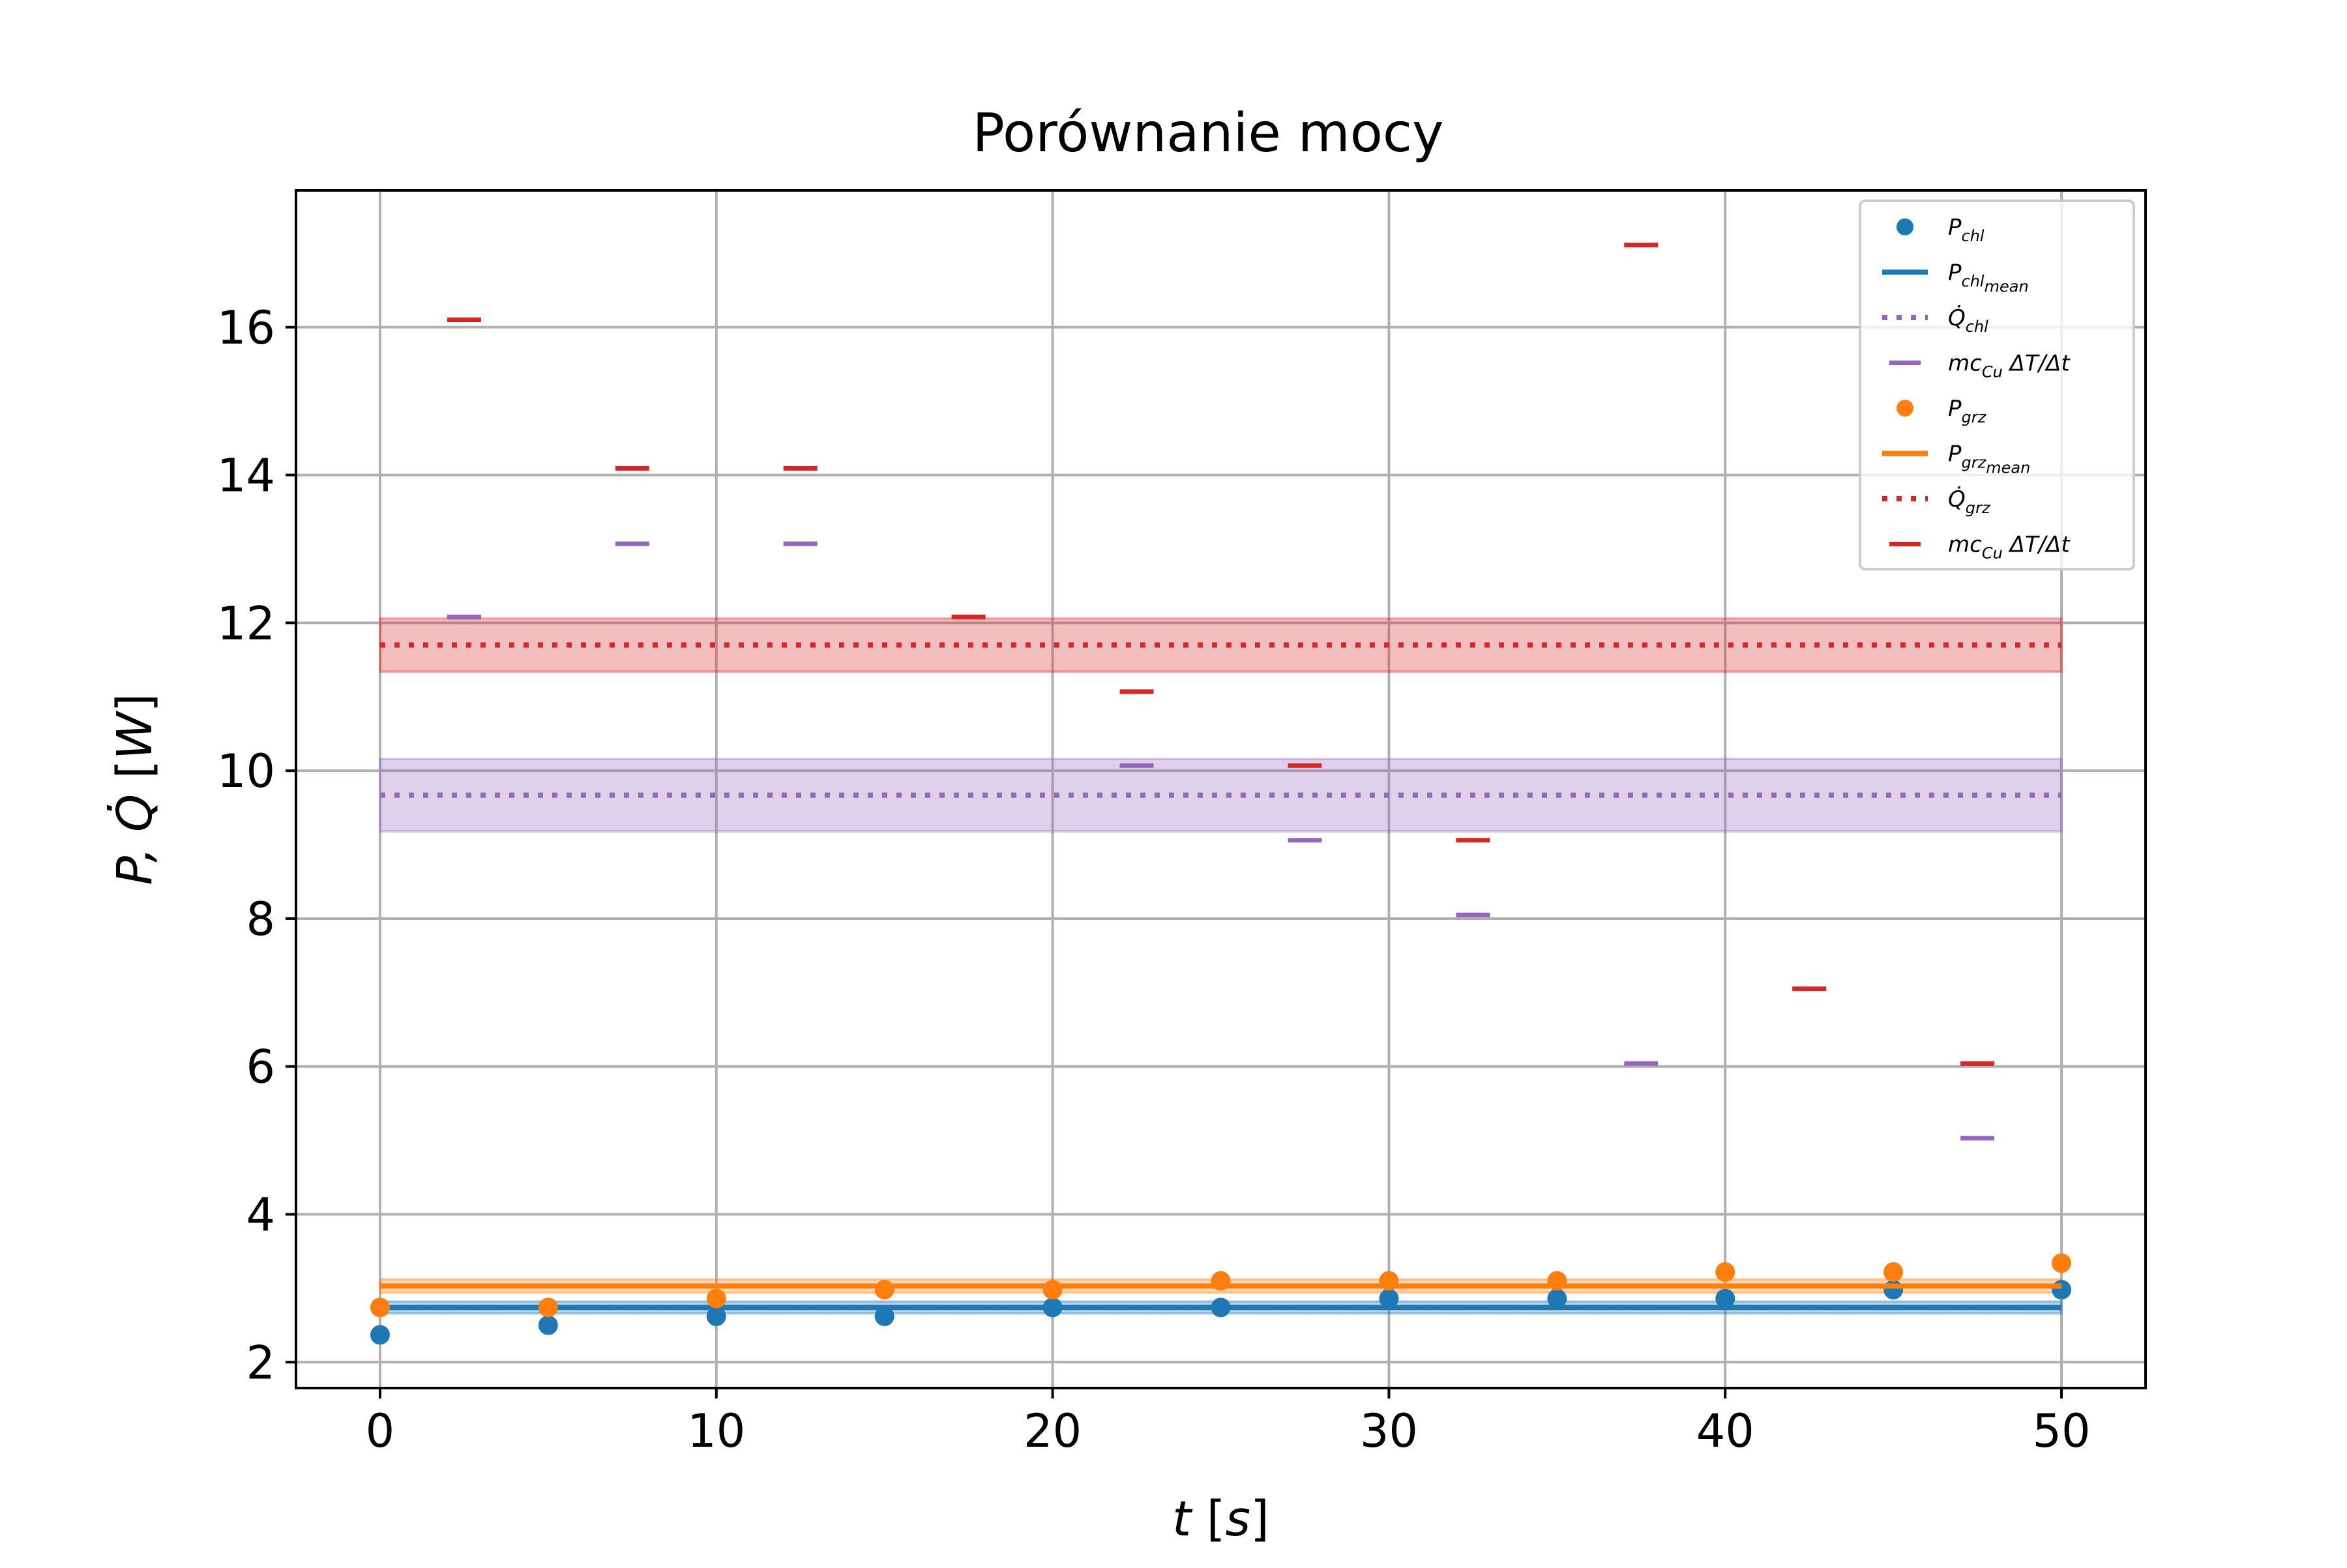  Describe the element at coordinates (1725, 1431) in the screenshot. I see `x-tick-label: 40` at that location.